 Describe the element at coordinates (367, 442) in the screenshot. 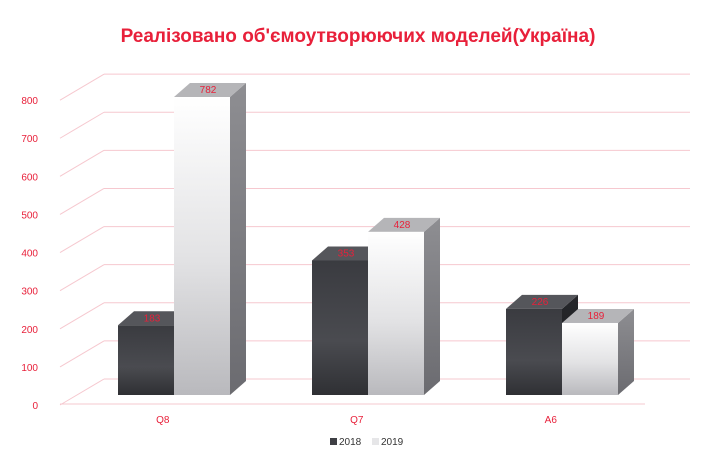

I see `legend: 2018 2019` at that location.